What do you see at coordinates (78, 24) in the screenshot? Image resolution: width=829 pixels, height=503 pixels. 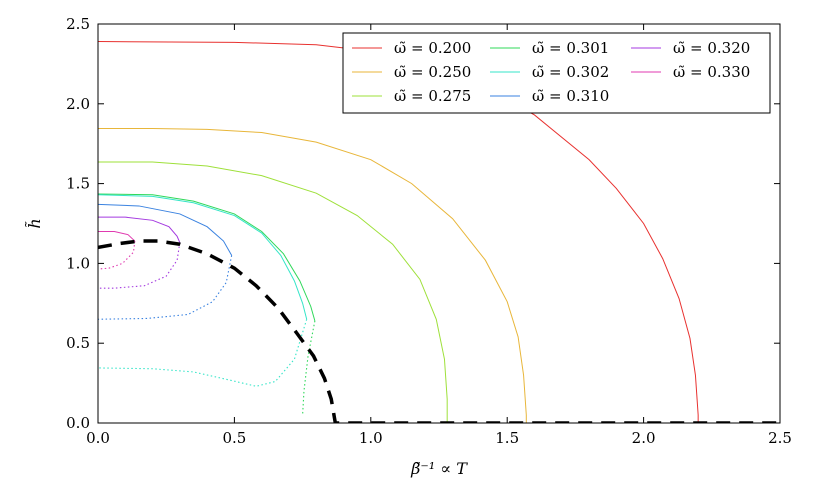 I see `y-tick-label: 2.5` at bounding box center [78, 24].